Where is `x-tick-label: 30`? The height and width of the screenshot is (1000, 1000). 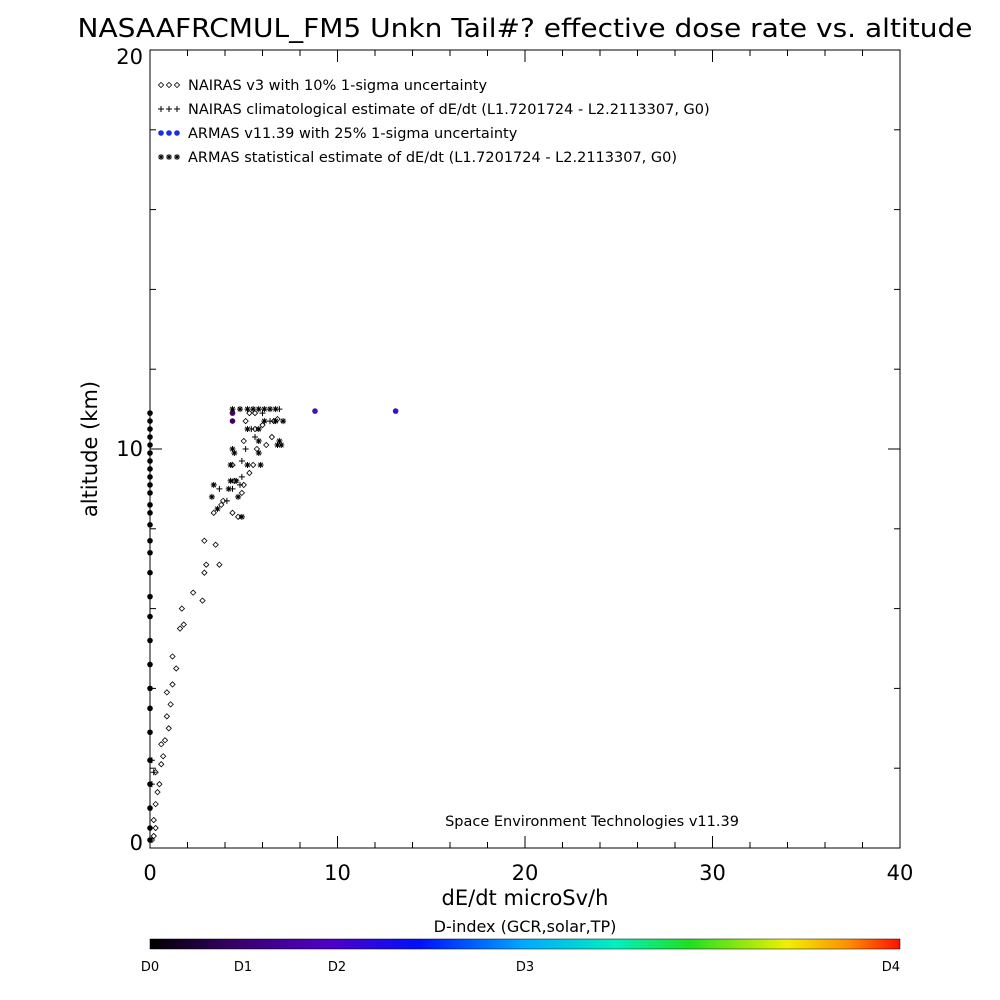
x-tick-label: 30 is located at coordinates (712, 873).